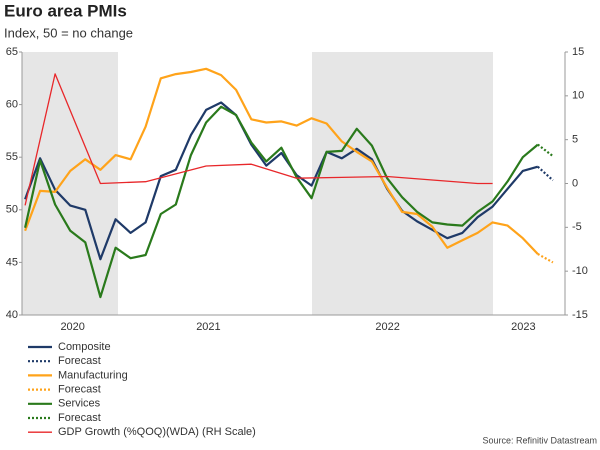  What do you see at coordinates (157, 432) in the screenshot?
I see `legend-label: GDP Growth (%QOQ)(WDA) (RH Scale)` at bounding box center [157, 432].